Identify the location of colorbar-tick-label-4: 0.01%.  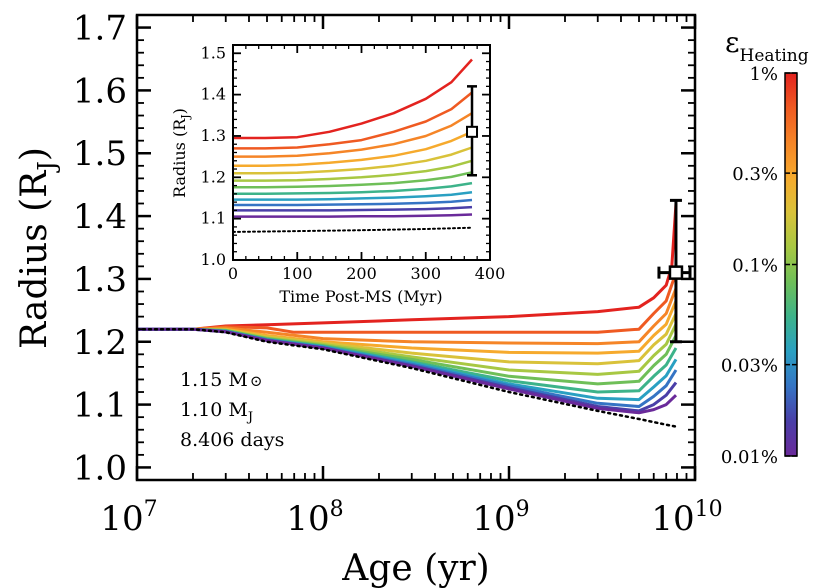
(749, 457).